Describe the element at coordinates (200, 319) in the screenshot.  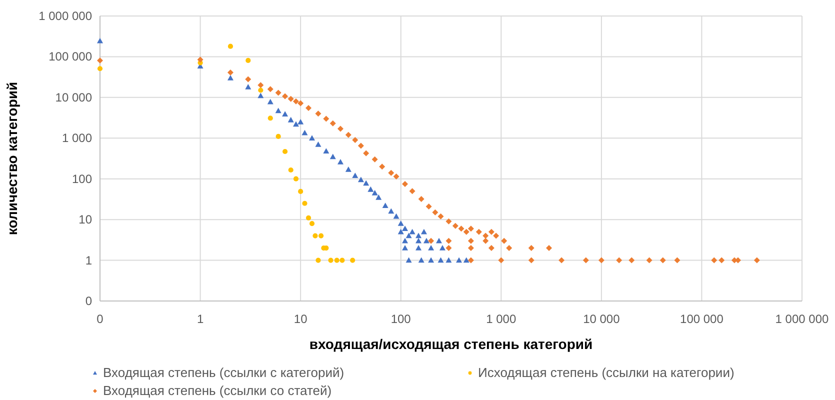
I see `x-tick-label: 1` at that location.